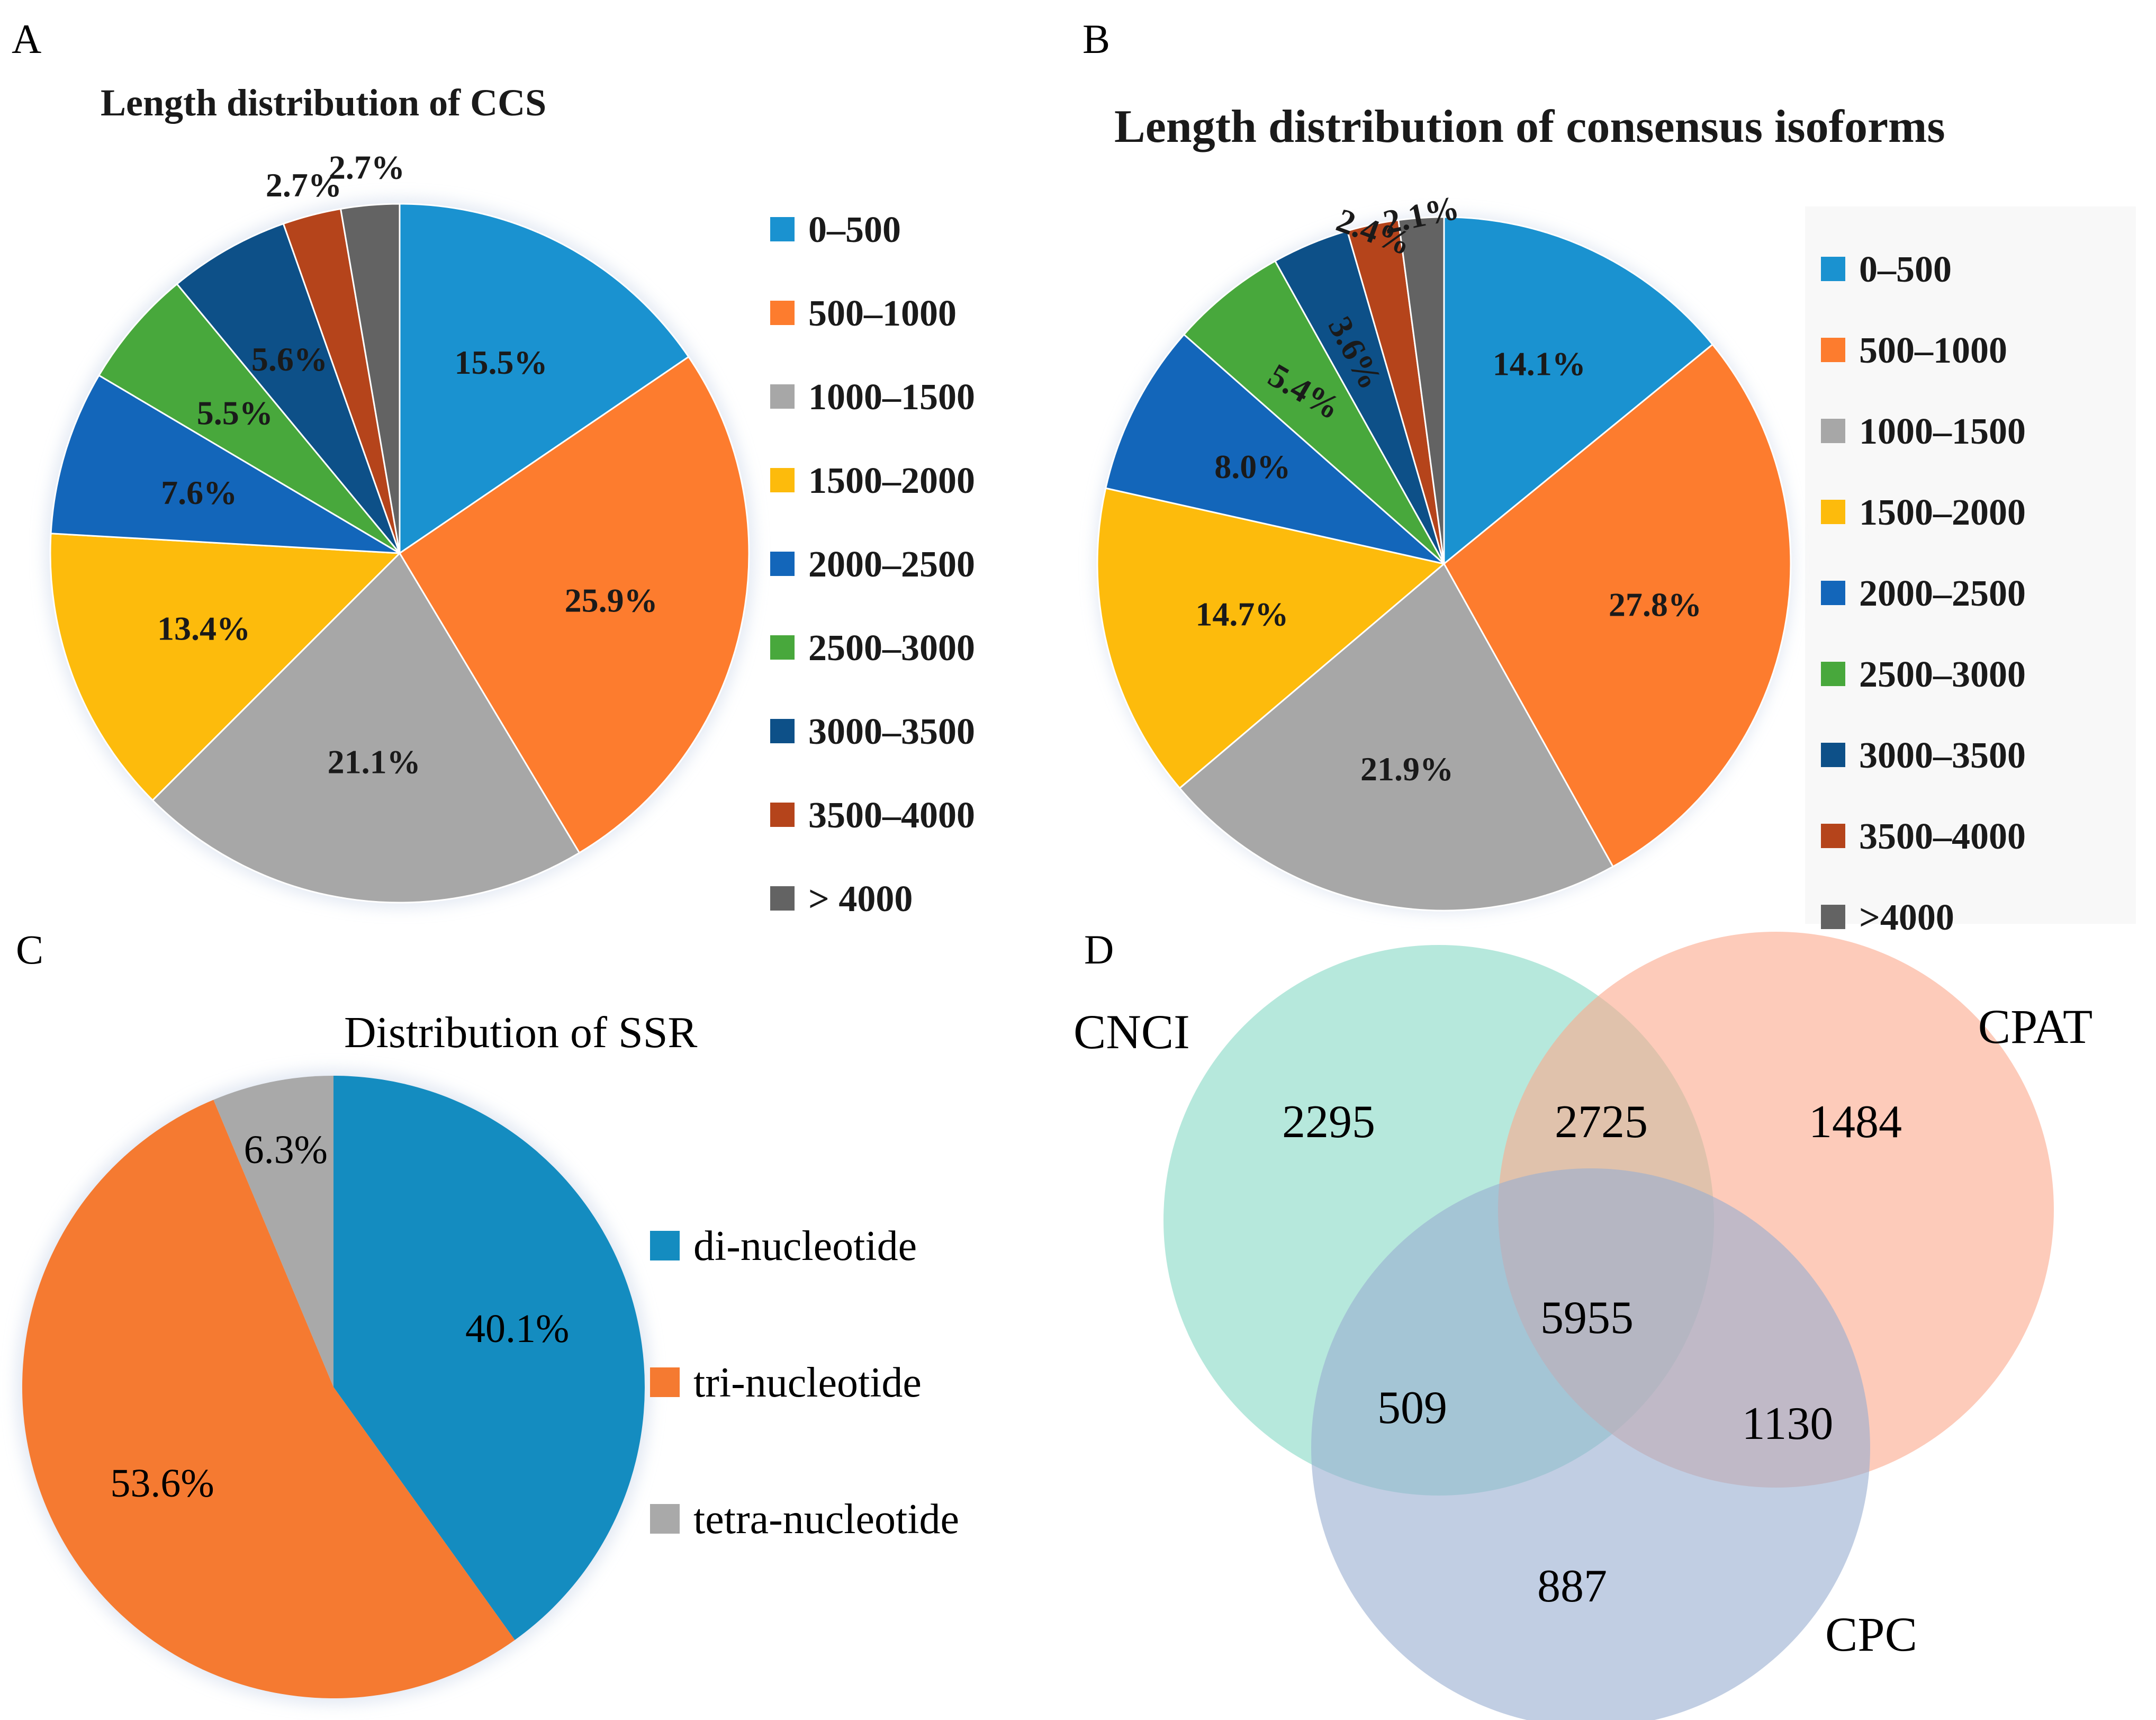 This screenshot has width=2156, height=1720. What do you see at coordinates (1587, 1318) in the screenshot?
I see `venn-region-all: 5955` at bounding box center [1587, 1318].